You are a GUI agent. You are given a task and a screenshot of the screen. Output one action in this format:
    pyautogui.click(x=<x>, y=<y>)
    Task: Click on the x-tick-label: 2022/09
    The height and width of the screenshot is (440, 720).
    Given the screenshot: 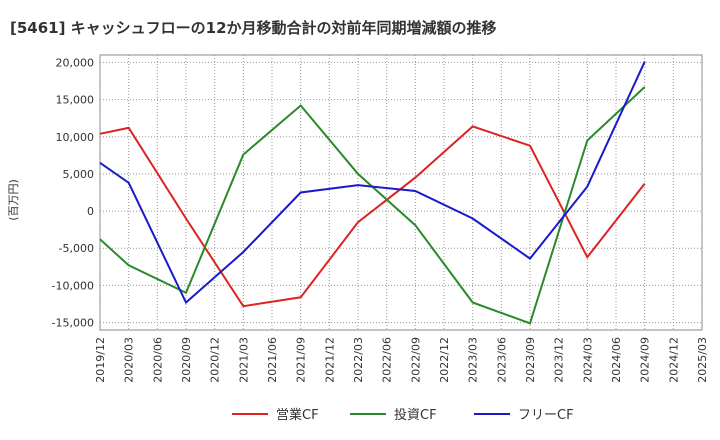 What is the action you would take?
    pyautogui.click(x=415, y=360)
    